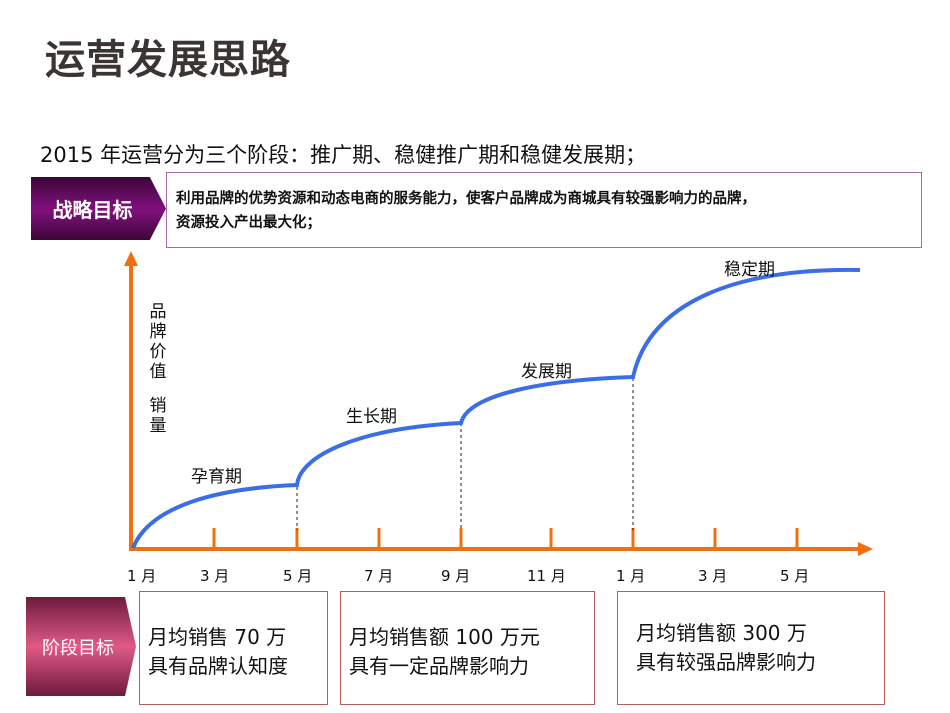 The width and height of the screenshot is (950, 713). I want to click on stage-goal-2: 月均销售额 100 万元 具有一定品牌影响力, so click(467, 648).